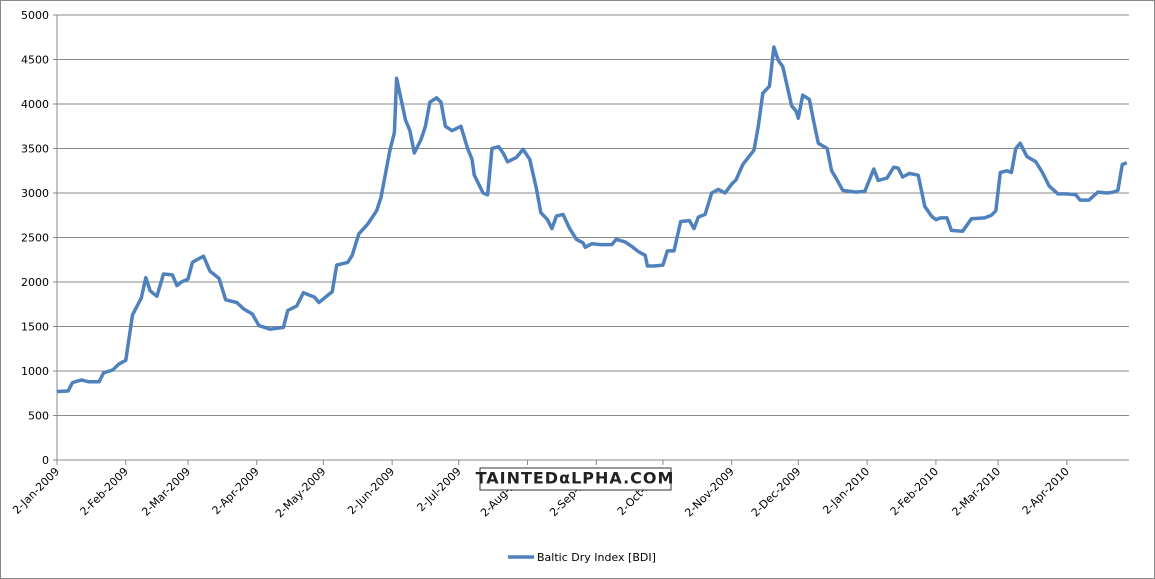 This screenshot has height=579, width=1155. What do you see at coordinates (35, 327) in the screenshot?
I see `y-tick-label: 1500` at bounding box center [35, 327].